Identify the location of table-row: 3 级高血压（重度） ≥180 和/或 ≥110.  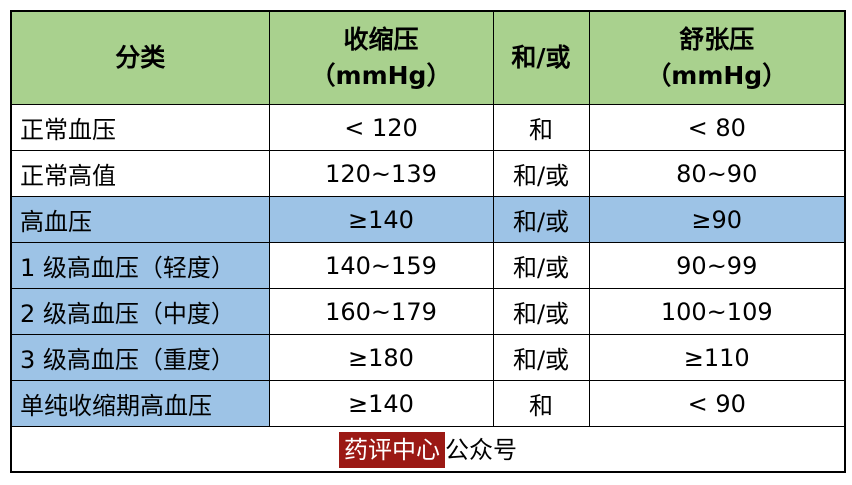
(428, 357).